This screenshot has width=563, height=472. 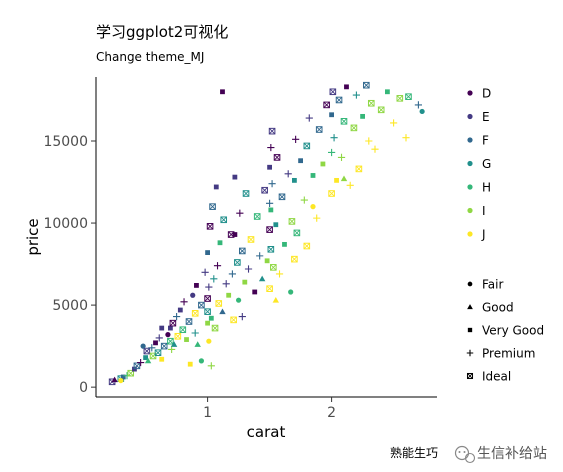 I want to click on footer-author: 熟能生巧, so click(x=414, y=452).